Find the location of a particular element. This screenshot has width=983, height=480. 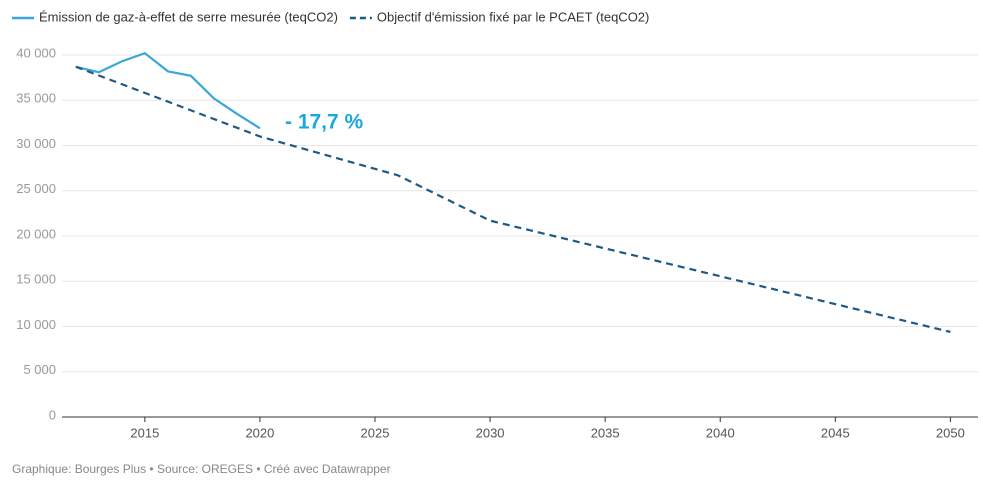

y-tick-label: 5 000 is located at coordinates (39, 369).